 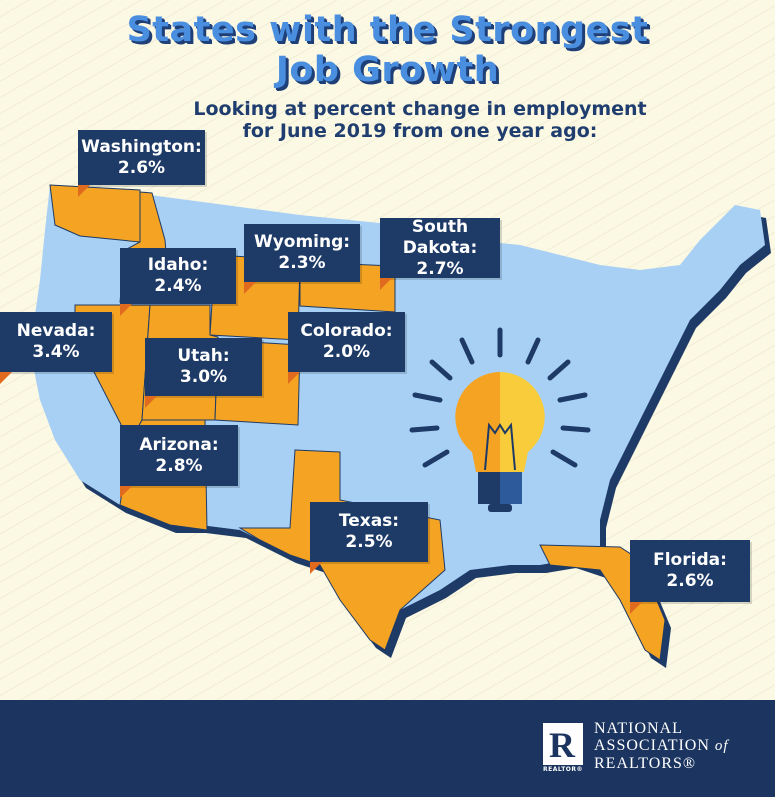 What do you see at coordinates (420, 131) in the screenshot?
I see `subtitle-line-2: for June 2019 from one year ago:` at bounding box center [420, 131].